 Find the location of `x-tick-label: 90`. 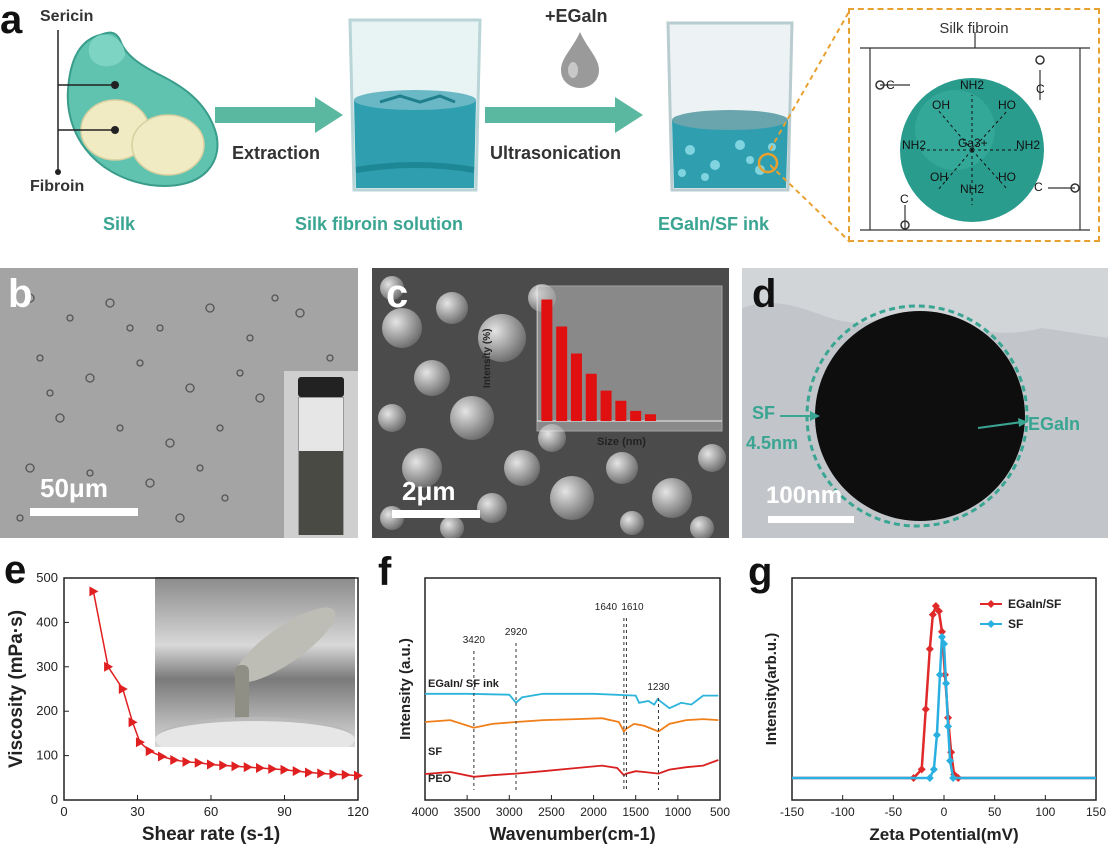

x-tick-label: 90 is located at coordinates (284, 811).